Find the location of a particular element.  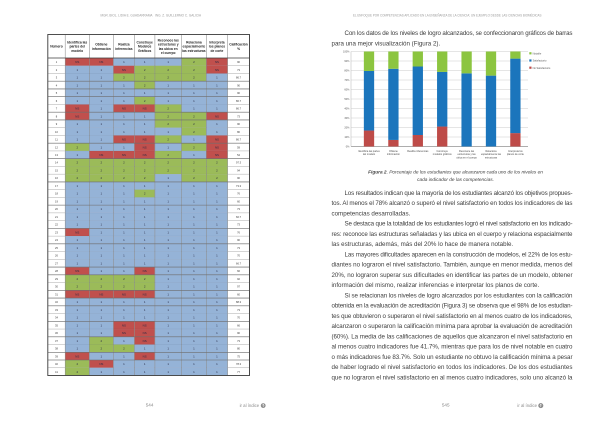

svg-text: de corte is located at coordinates (217, 51).